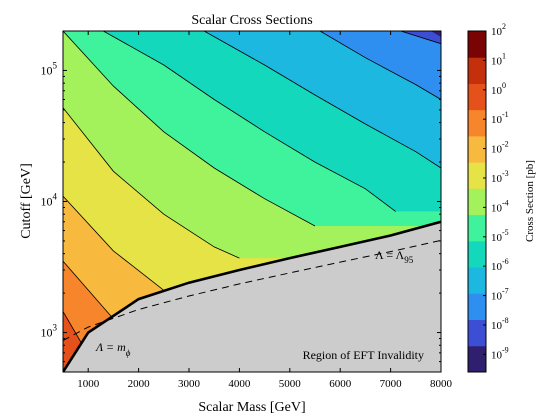 This screenshot has height=420, width=560. Describe the element at coordinates (189, 384) in the screenshot. I see `x-tick-label: 3000` at that location.